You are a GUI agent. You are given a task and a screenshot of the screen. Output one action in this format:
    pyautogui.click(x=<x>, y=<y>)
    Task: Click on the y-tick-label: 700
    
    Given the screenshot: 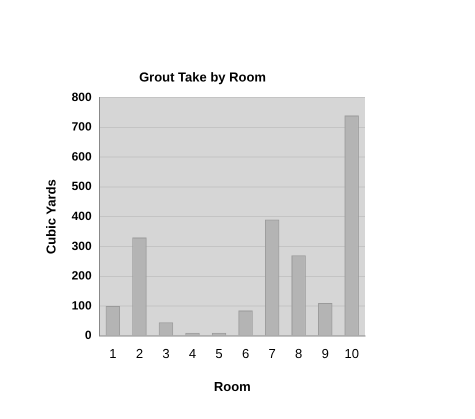 What is the action you would take?
    pyautogui.click(x=82, y=127)
    